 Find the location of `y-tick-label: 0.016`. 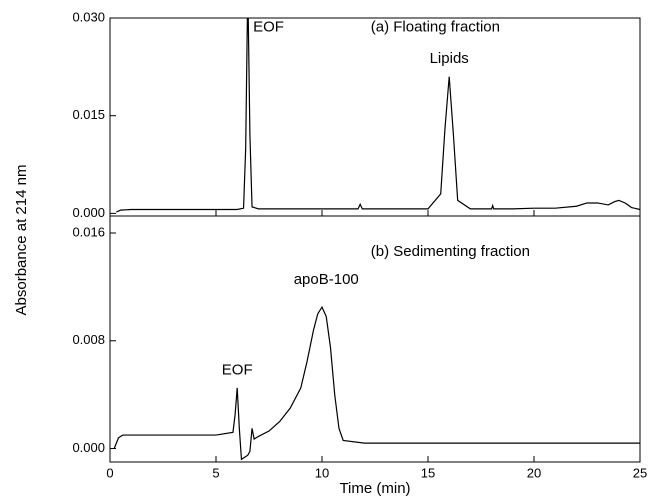

y-tick-label: 0.016 is located at coordinates (88, 231).